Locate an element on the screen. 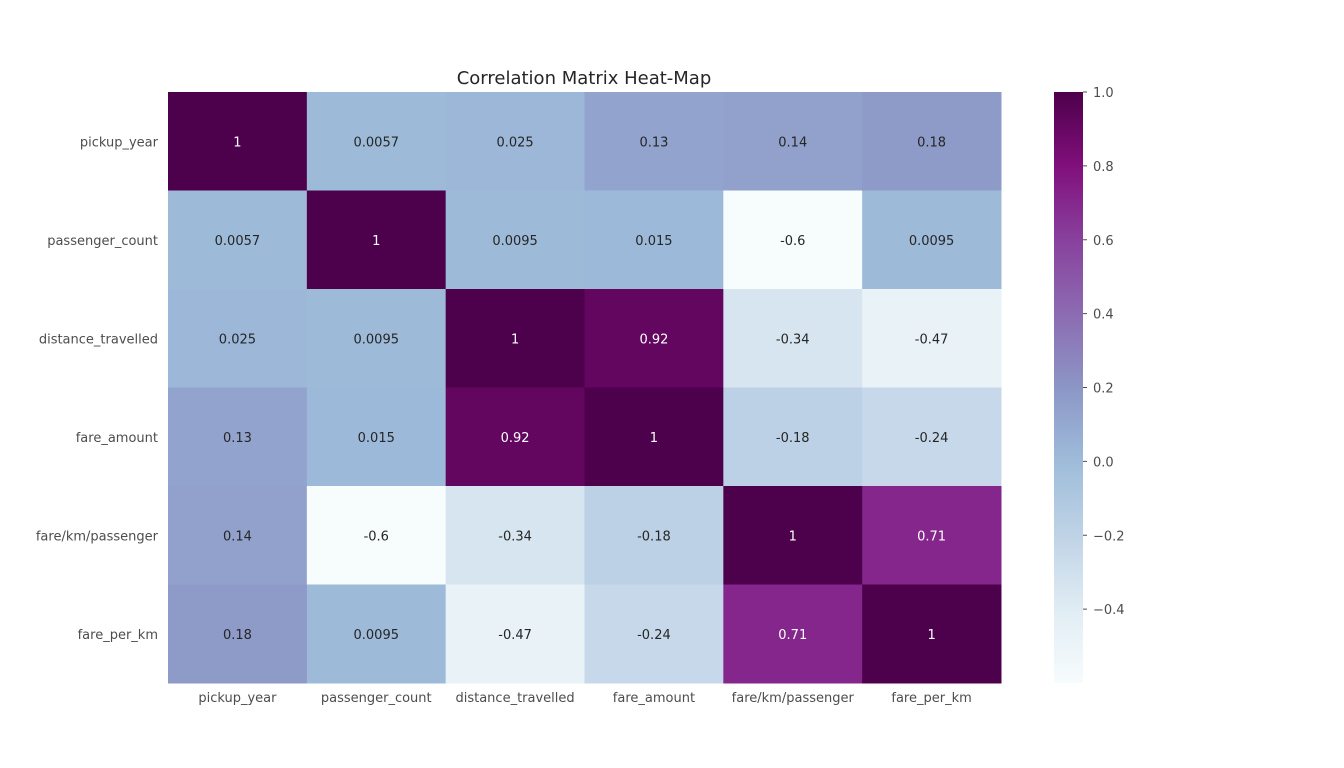 This screenshot has width=1344, height=768. y-tick-label: pickup_year is located at coordinates (119, 142).